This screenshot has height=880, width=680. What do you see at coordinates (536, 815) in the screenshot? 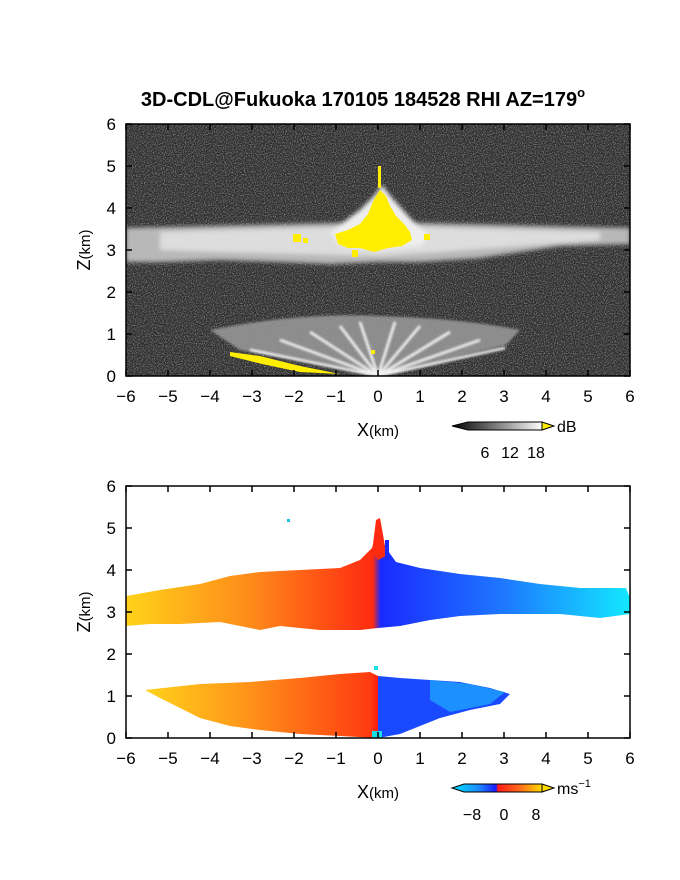
I see `colorbar-tick-label: 8` at bounding box center [536, 815].